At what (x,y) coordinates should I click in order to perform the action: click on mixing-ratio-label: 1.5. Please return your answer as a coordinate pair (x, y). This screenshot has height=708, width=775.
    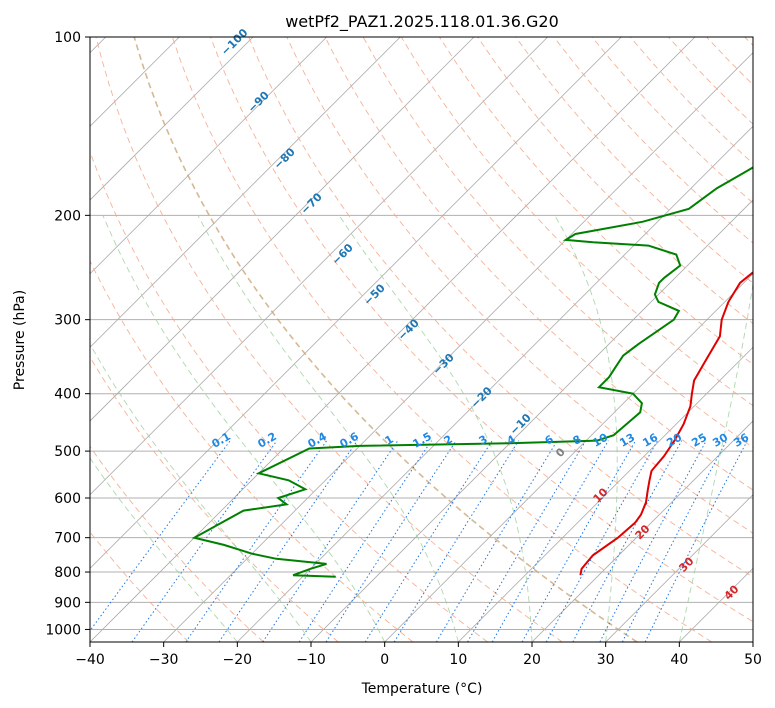
    Looking at the image, I should click on (422, 440).